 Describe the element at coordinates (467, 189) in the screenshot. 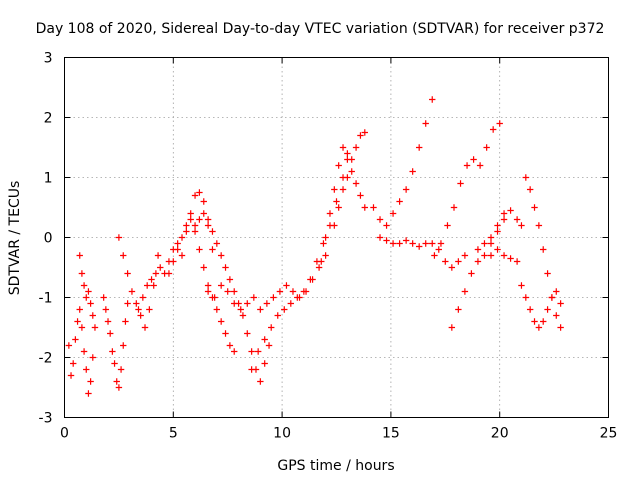

I see `series-sat-n` at that location.